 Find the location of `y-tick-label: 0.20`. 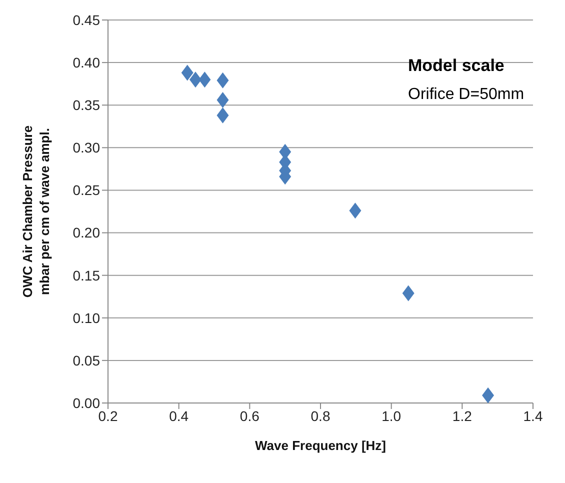

y-tick-label: 0.20 is located at coordinates (86, 232).